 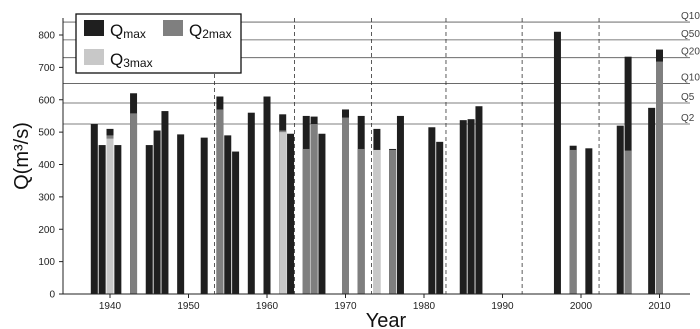 What do you see at coordinates (345, 306) in the screenshot?
I see `x-tick-label: 1970` at bounding box center [345, 306].